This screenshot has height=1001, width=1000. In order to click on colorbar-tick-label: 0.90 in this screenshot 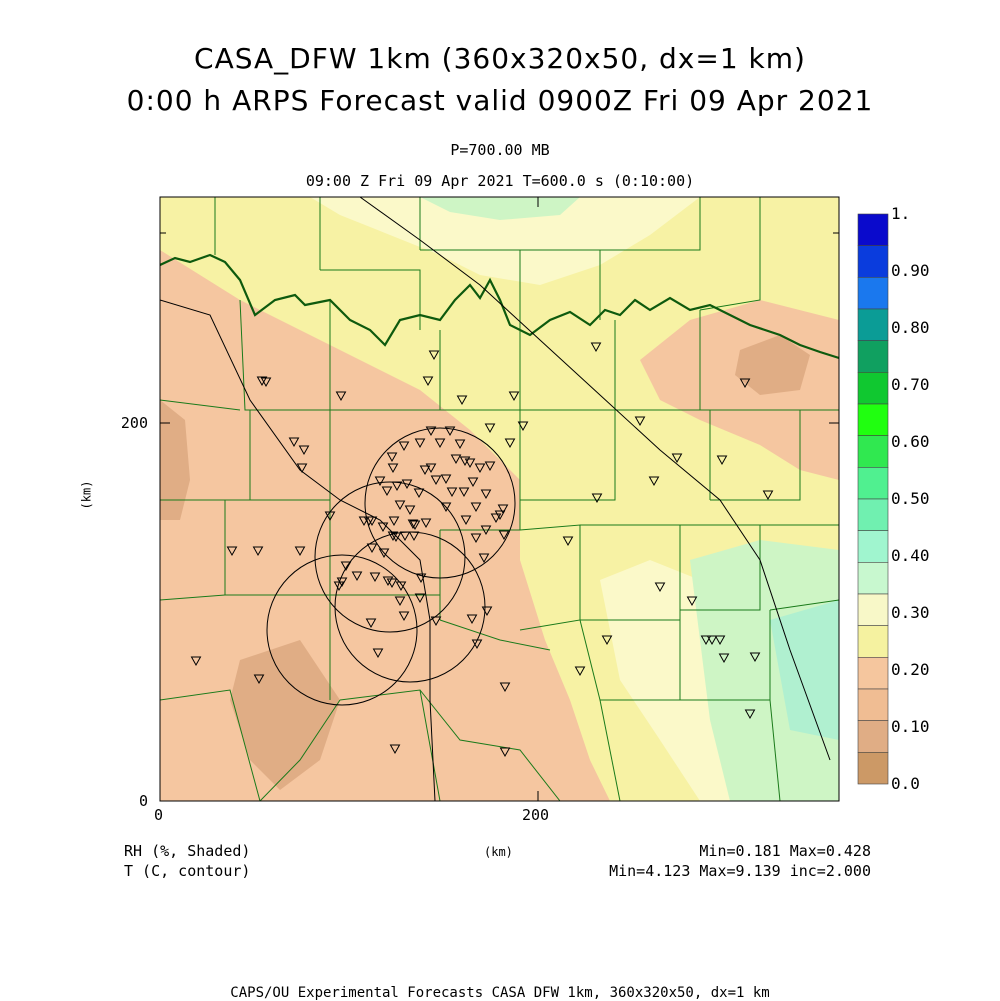, I will do `click(910, 270)`.